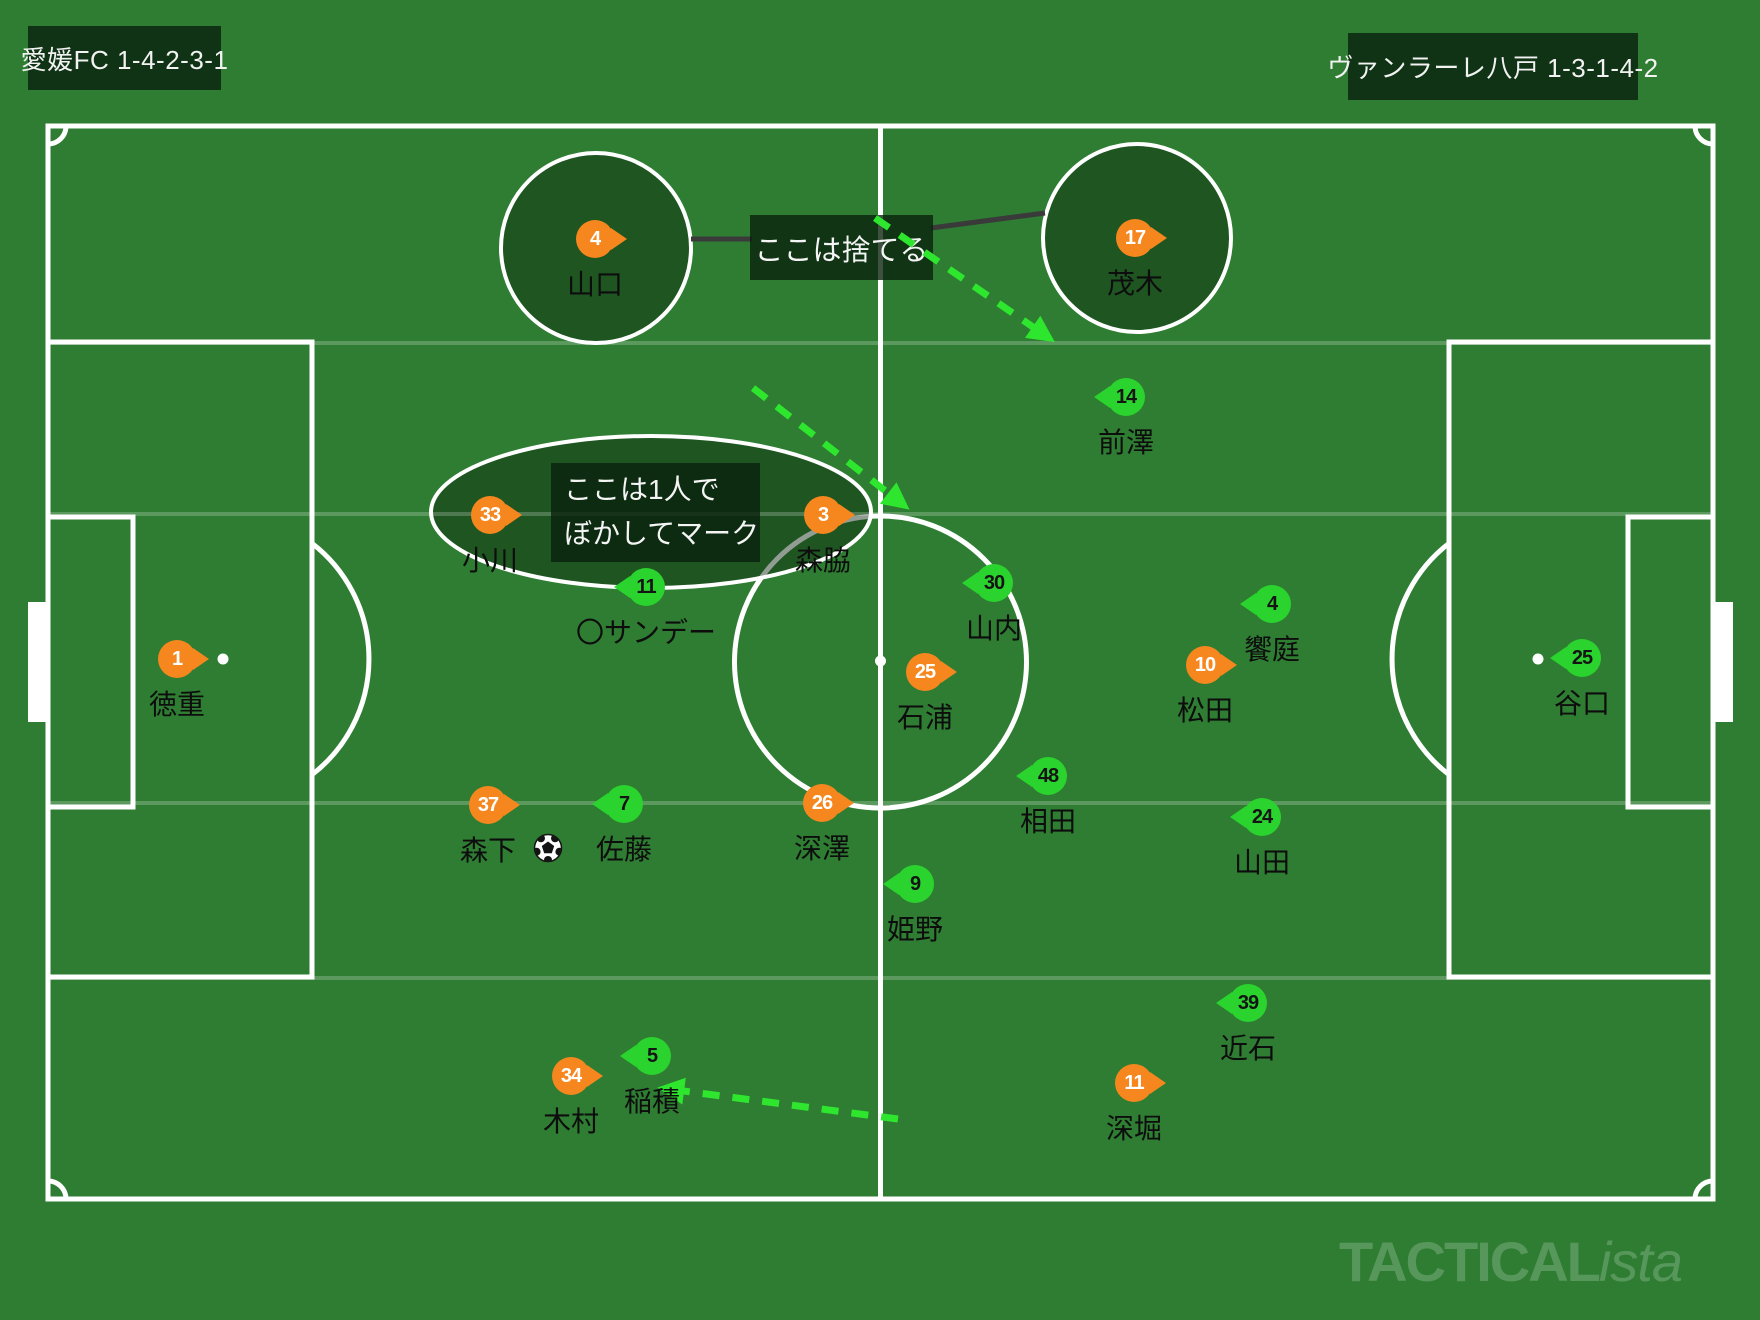  I want to click on player-number: 14, so click(1126, 396).